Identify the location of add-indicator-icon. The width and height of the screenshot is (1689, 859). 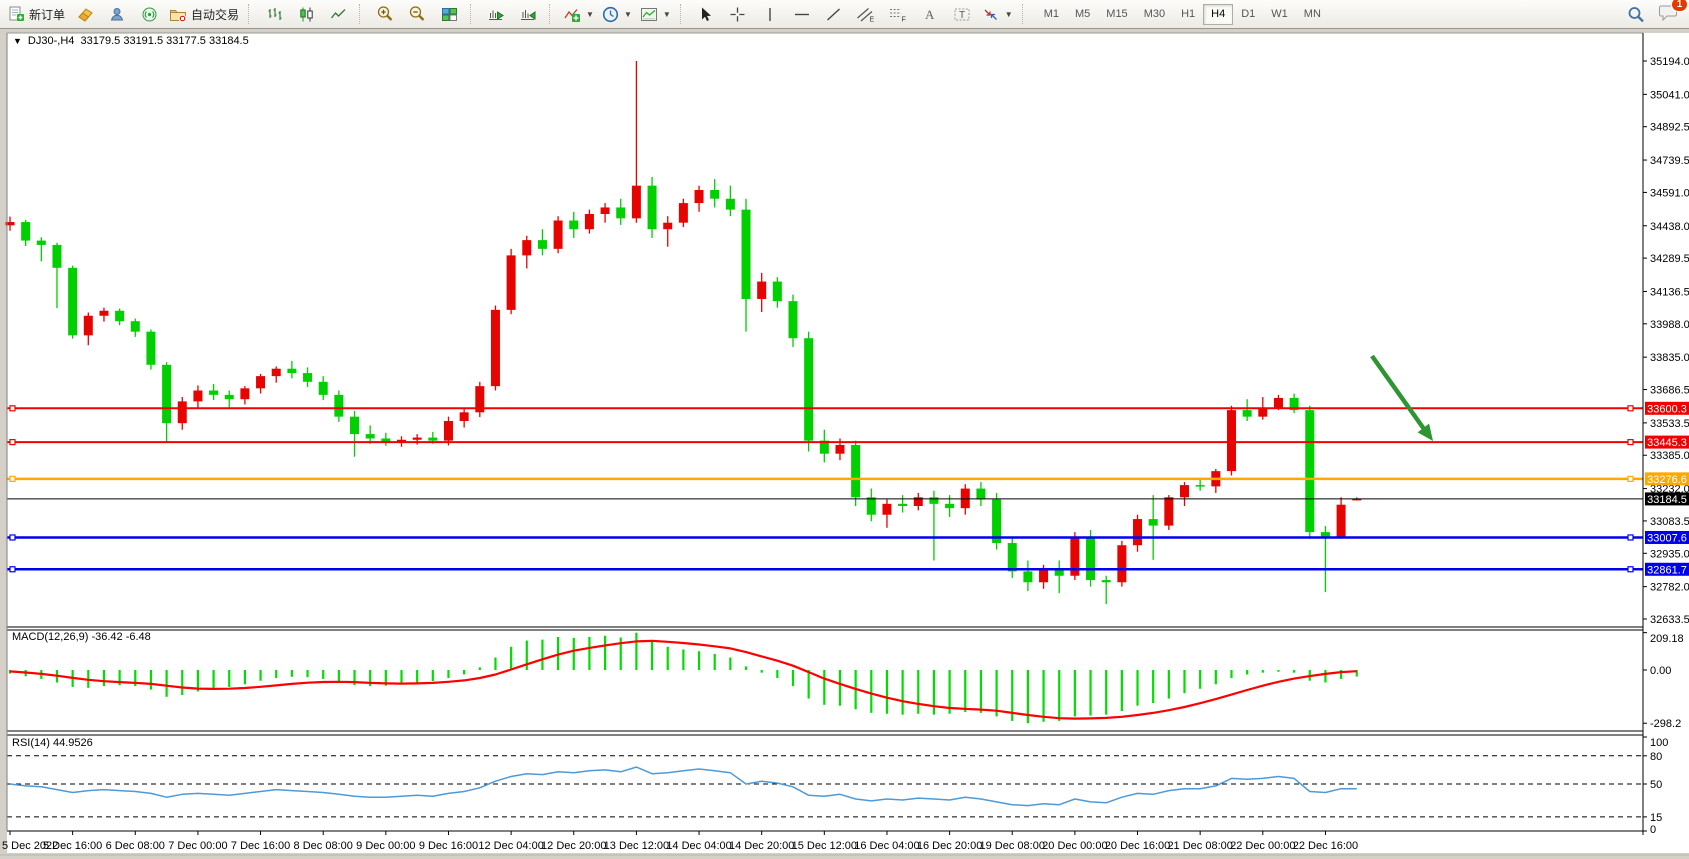
(572, 15).